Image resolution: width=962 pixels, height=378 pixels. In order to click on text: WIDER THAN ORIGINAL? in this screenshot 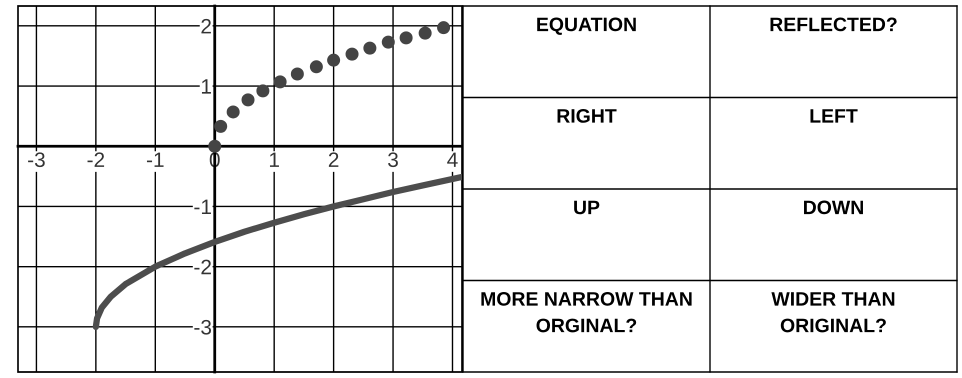, I will do `click(832, 312)`.